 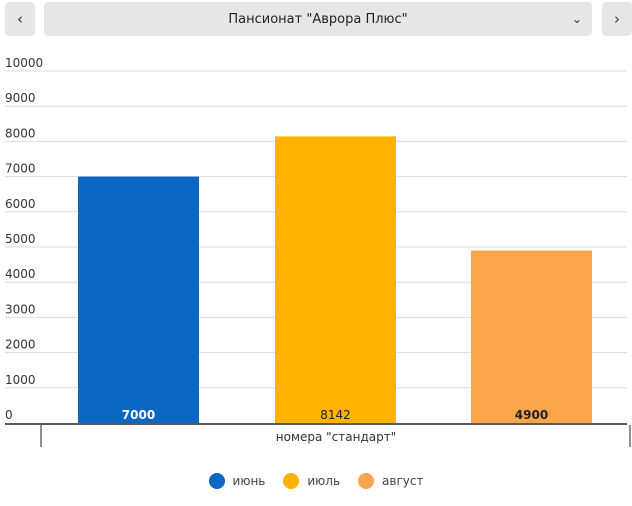 What do you see at coordinates (20, 239) in the screenshot?
I see `y-tick-label: 5000` at bounding box center [20, 239].